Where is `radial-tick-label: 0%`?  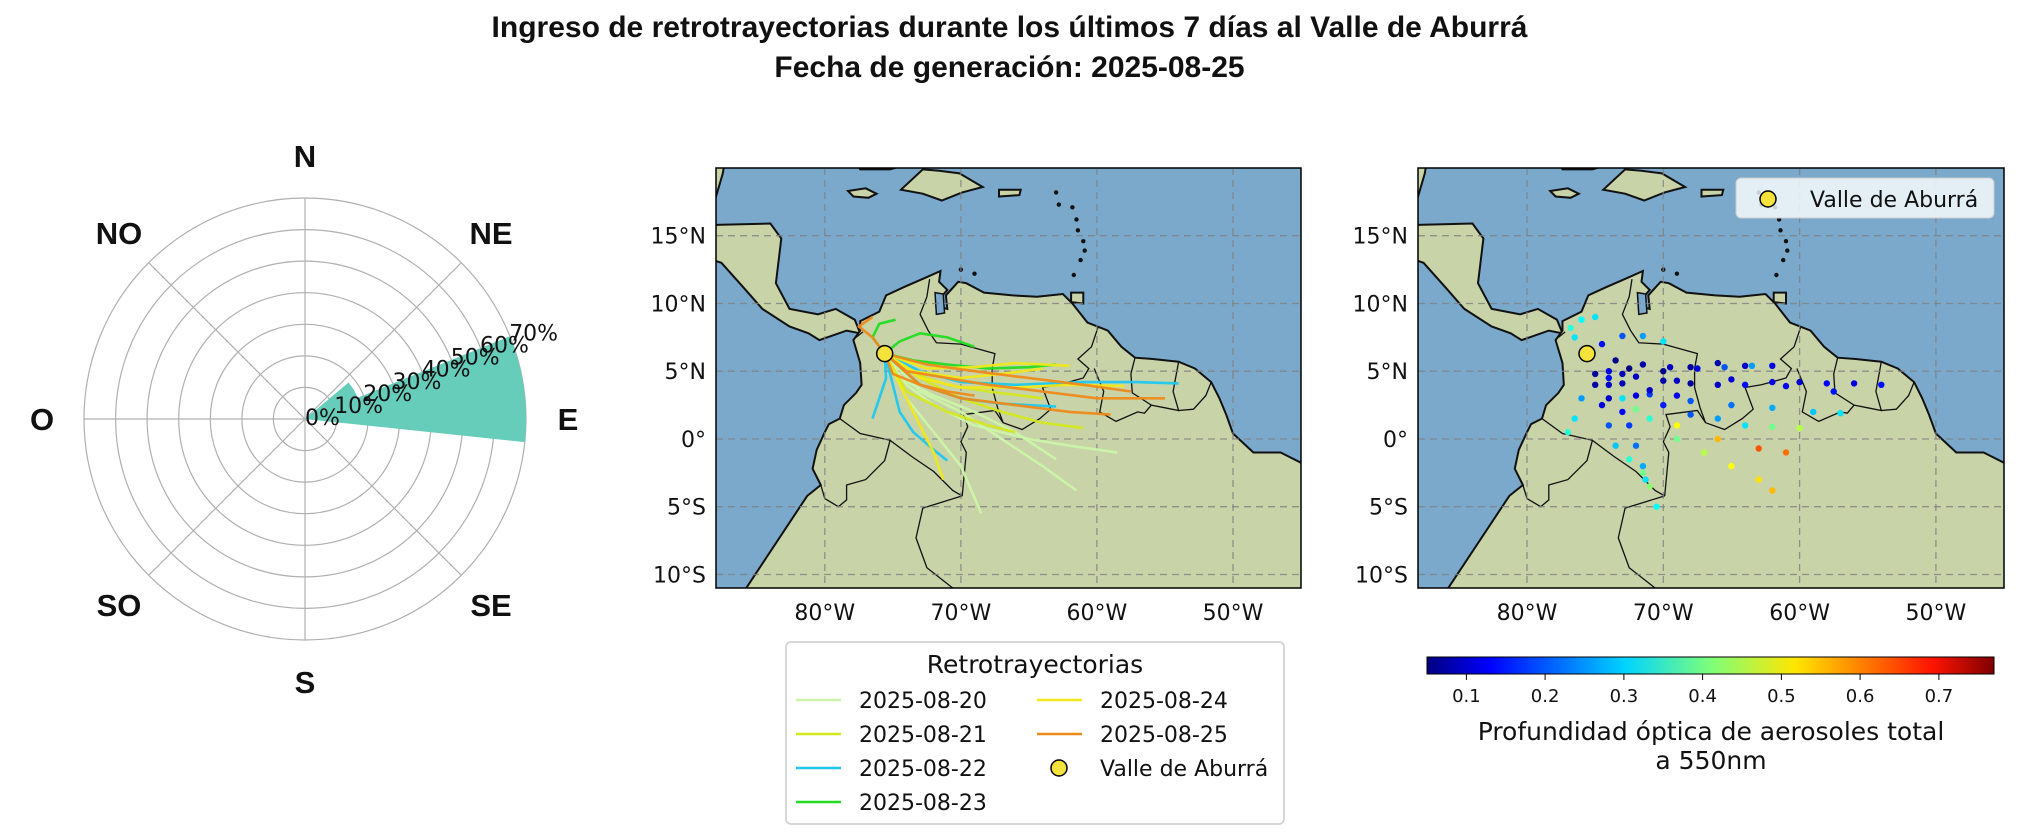 radial-tick-label: 0% is located at coordinates (322, 418).